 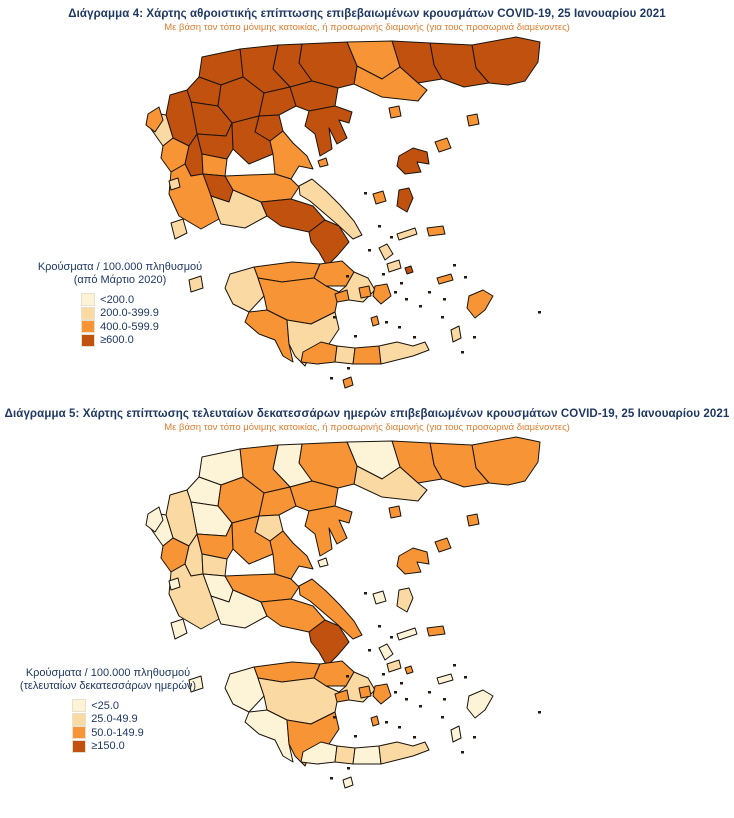 What do you see at coordinates (174, 584) in the screenshot?
I see `region-lefkada` at bounding box center [174, 584].